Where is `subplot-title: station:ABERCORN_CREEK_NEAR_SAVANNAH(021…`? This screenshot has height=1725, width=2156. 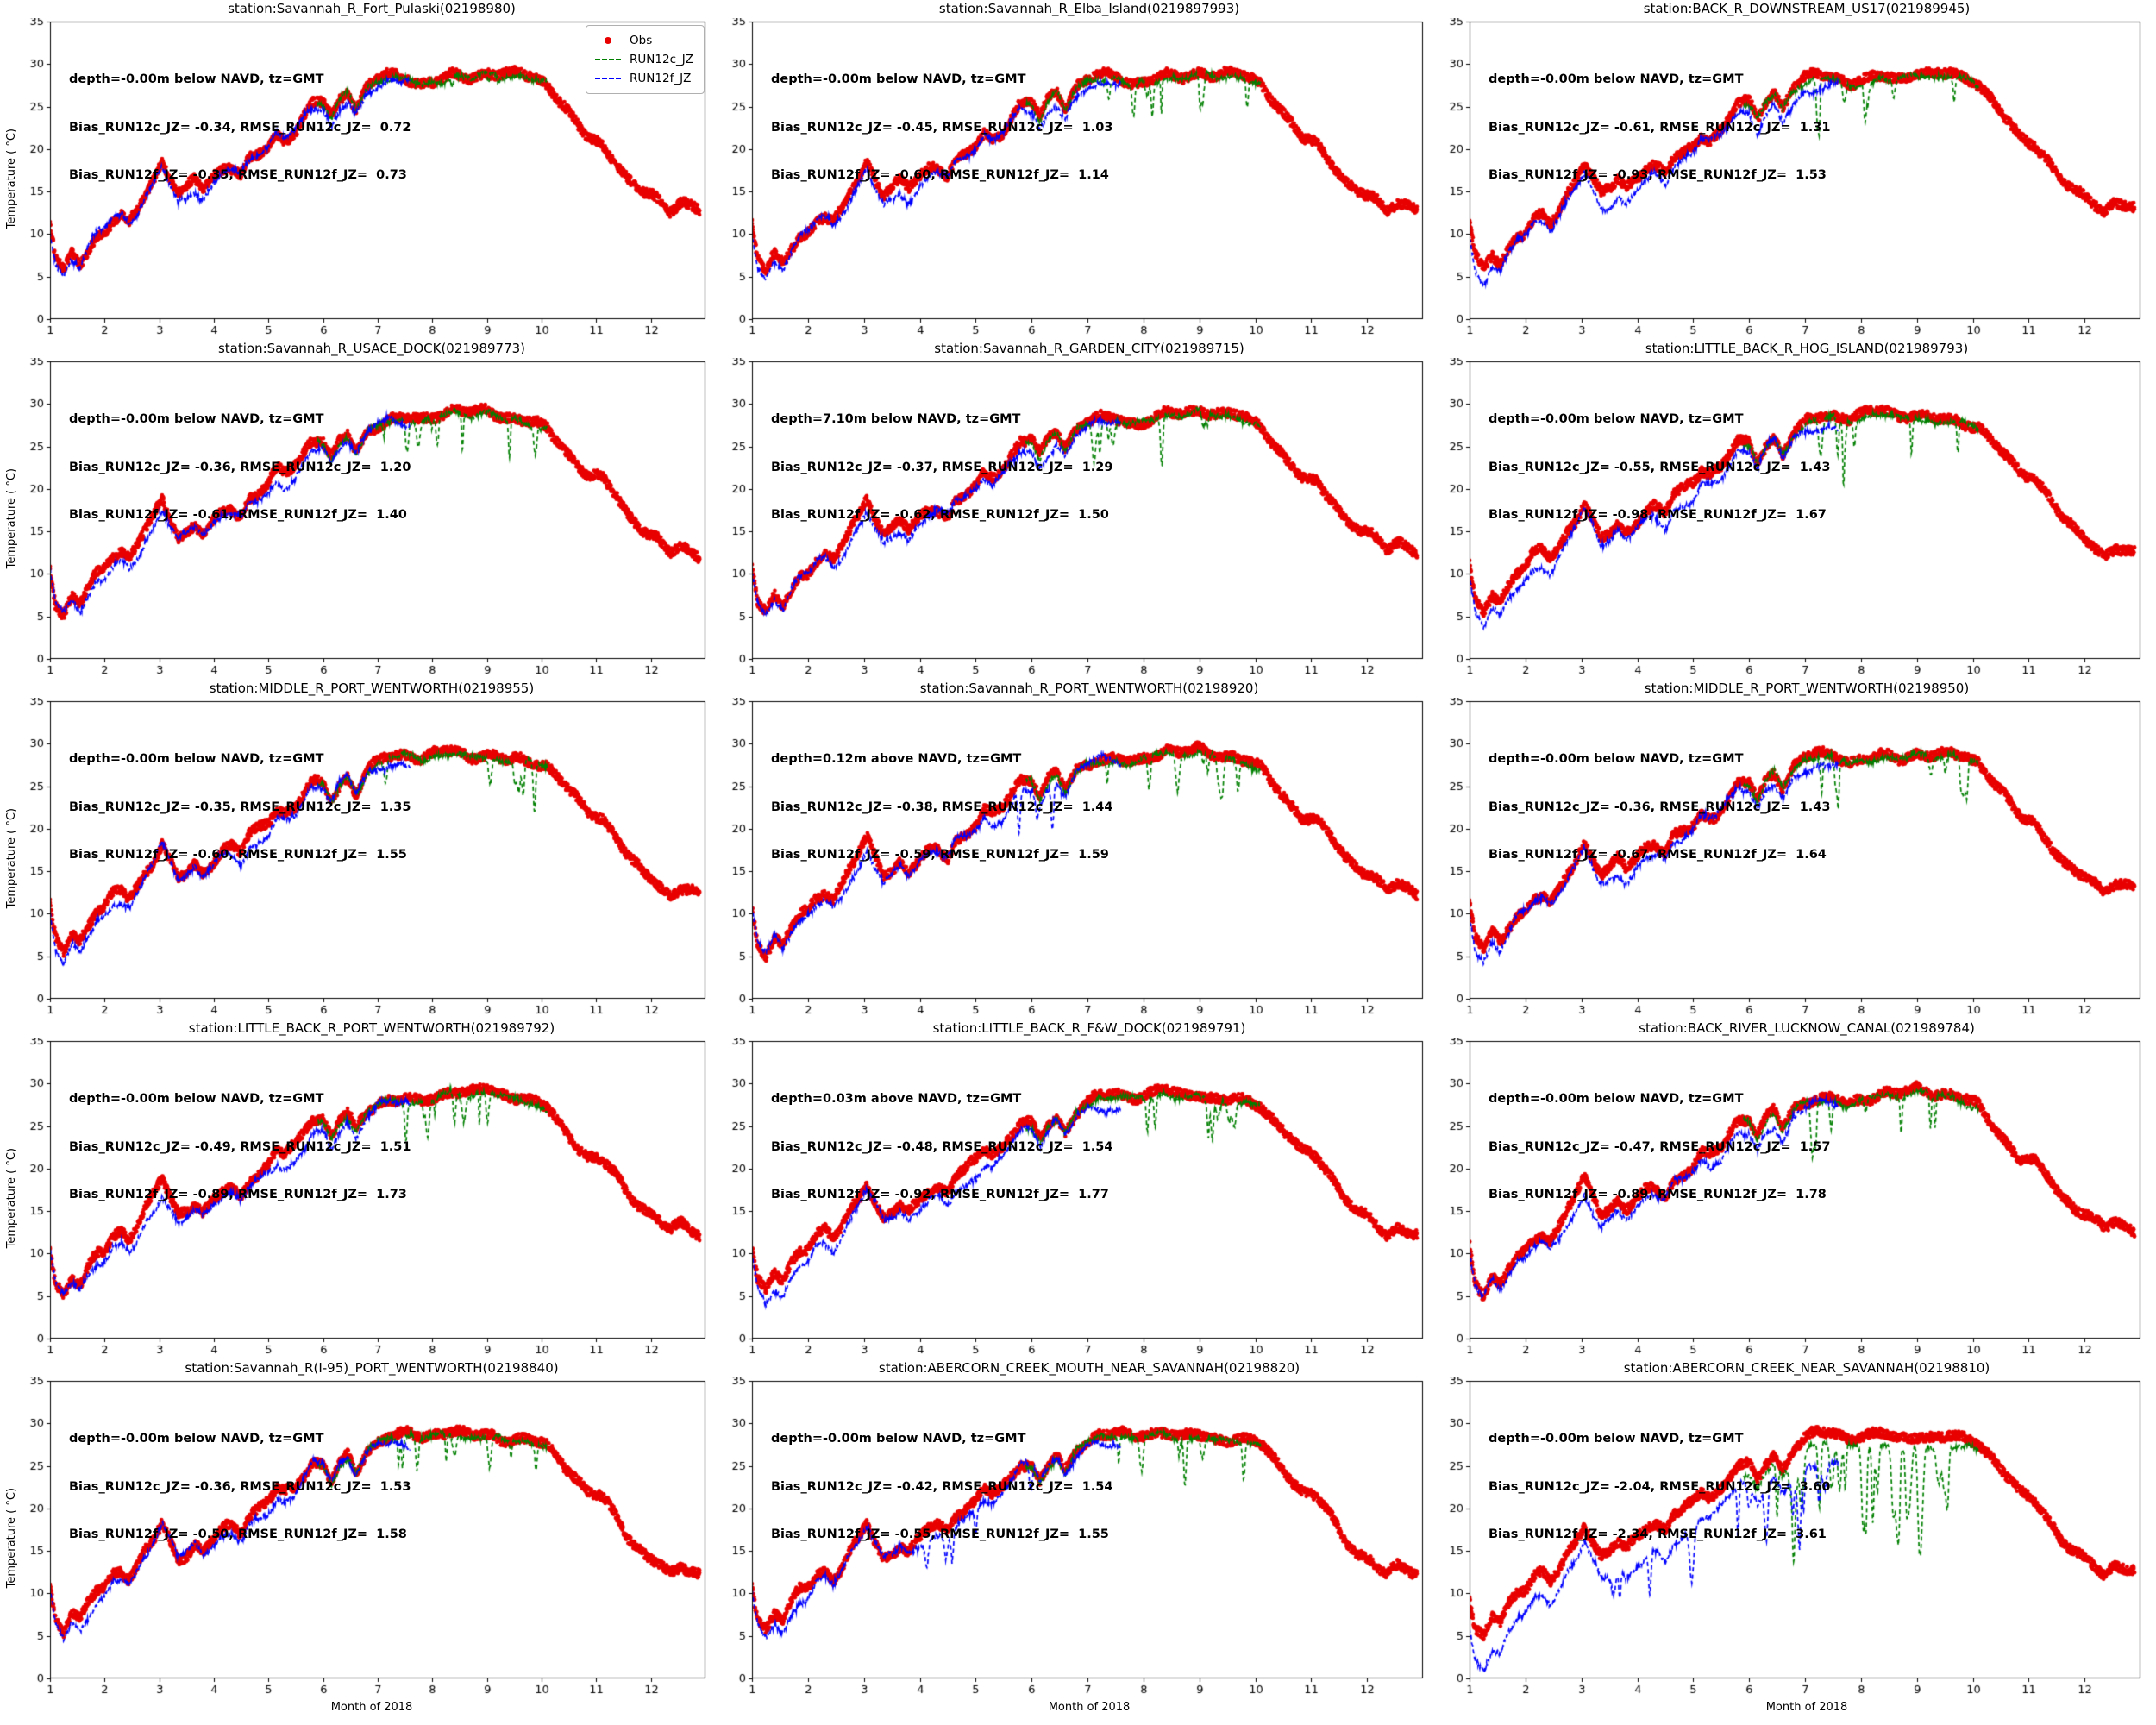
subplot-title: station:ABERCORN_CREEK_NEAR_SAVANNAH(021… is located at coordinates (1807, 1368).